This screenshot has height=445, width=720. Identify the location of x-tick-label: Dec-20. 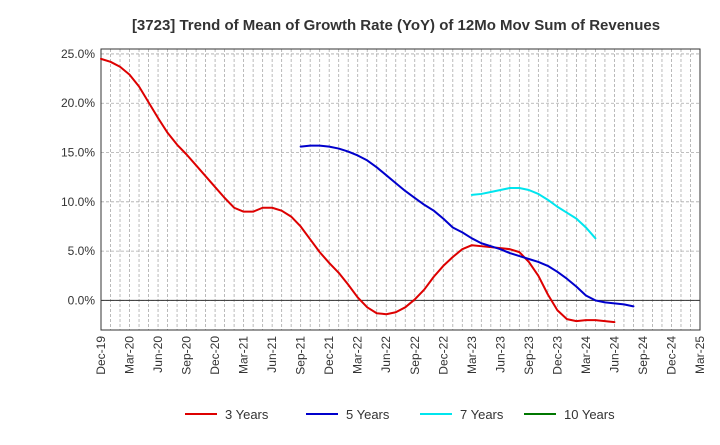
(215, 355).